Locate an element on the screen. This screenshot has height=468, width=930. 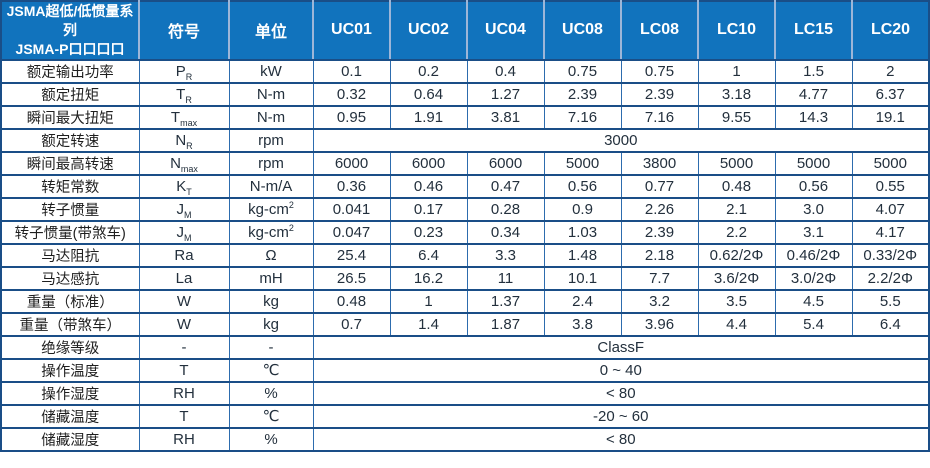
spec-value: 1.5 is located at coordinates (813, 71).